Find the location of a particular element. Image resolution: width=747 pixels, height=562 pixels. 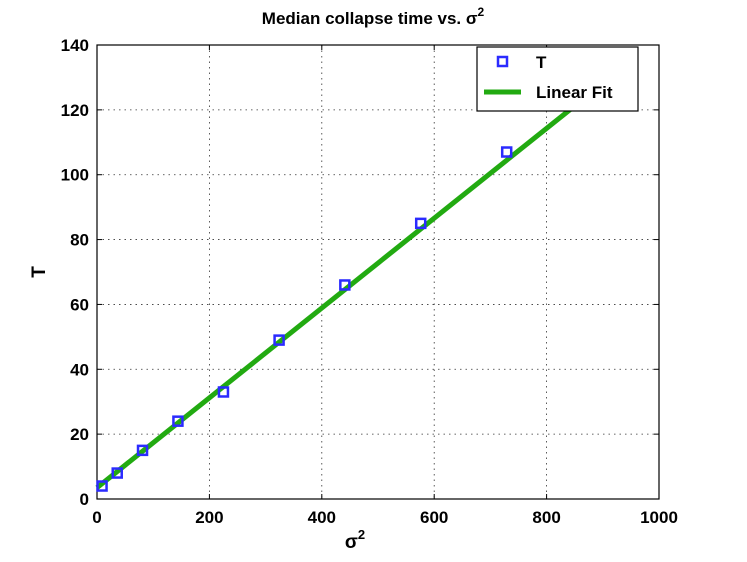

y-tick-label: 100 is located at coordinates (75, 175).